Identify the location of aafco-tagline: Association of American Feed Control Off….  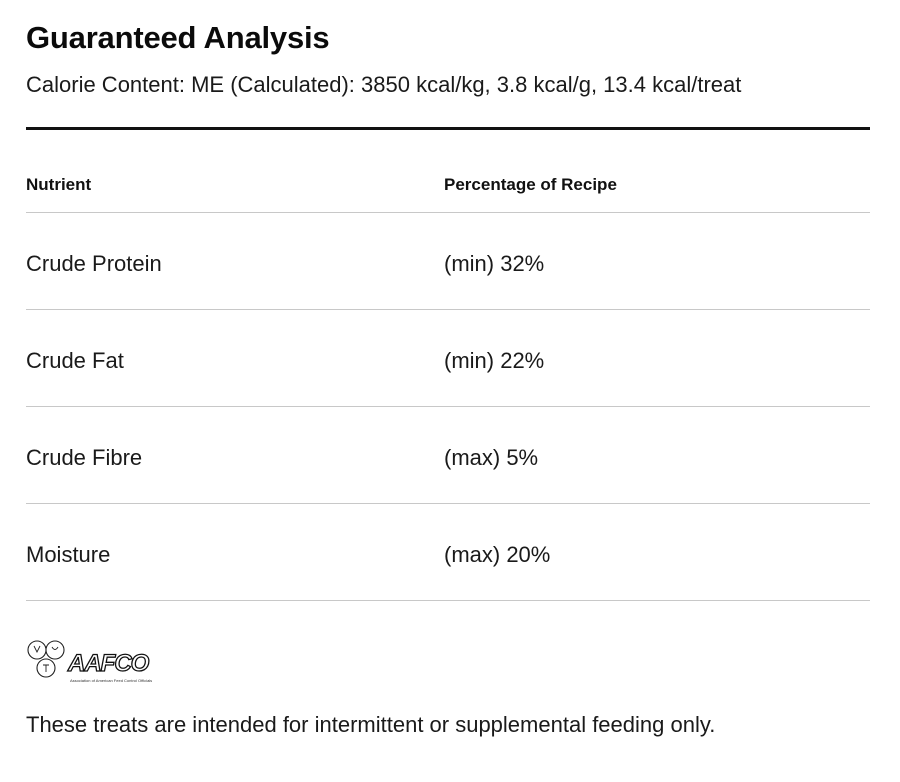
(111, 680).